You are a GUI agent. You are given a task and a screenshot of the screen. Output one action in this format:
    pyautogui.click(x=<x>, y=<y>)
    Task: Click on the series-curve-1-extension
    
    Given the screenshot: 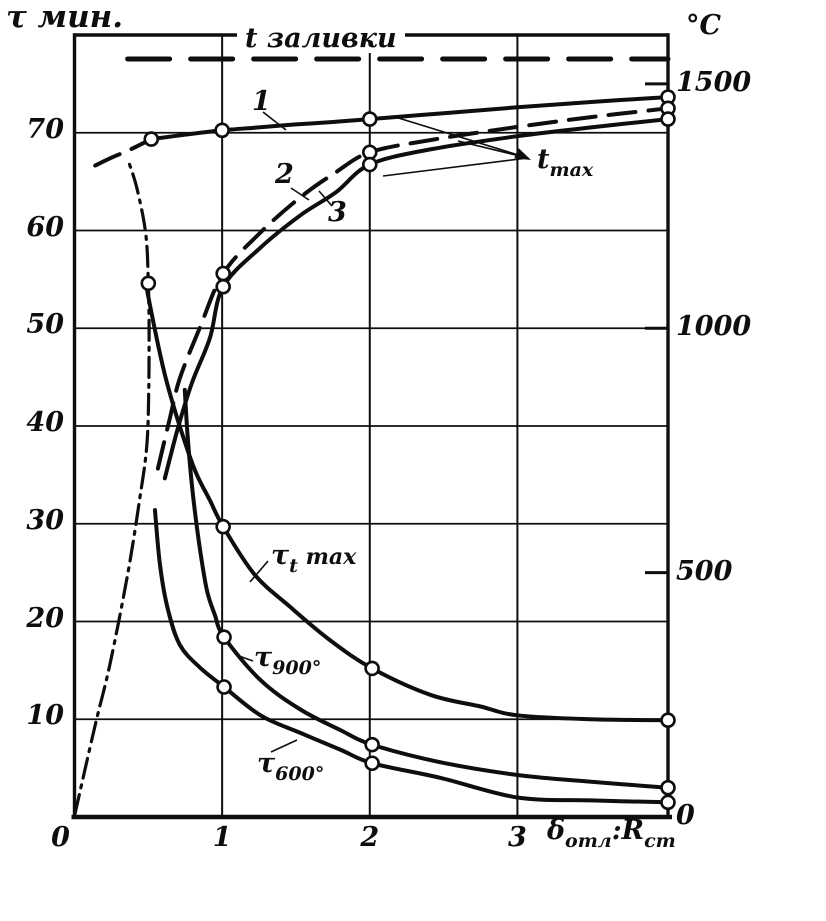 What is the action you would take?
    pyautogui.click(x=123, y=152)
    